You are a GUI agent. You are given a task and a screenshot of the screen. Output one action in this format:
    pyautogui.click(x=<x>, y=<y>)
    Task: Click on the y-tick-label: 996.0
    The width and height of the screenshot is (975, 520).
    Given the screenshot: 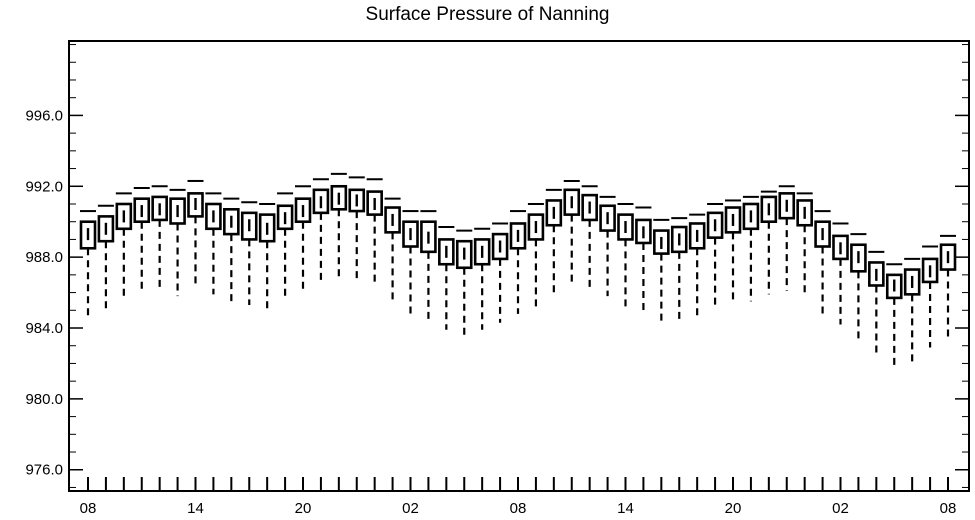 What is the action you would take?
    pyautogui.click(x=44, y=115)
    